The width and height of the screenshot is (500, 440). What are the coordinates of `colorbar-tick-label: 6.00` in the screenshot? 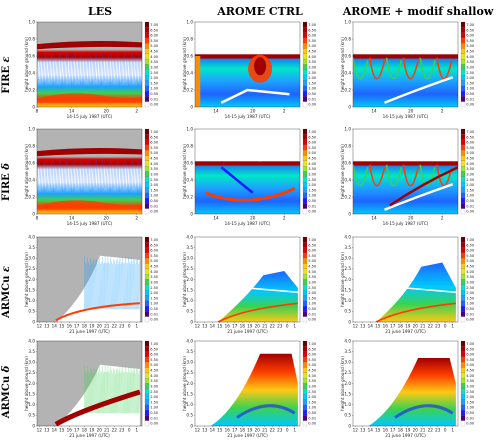 It's located at (470, 36).